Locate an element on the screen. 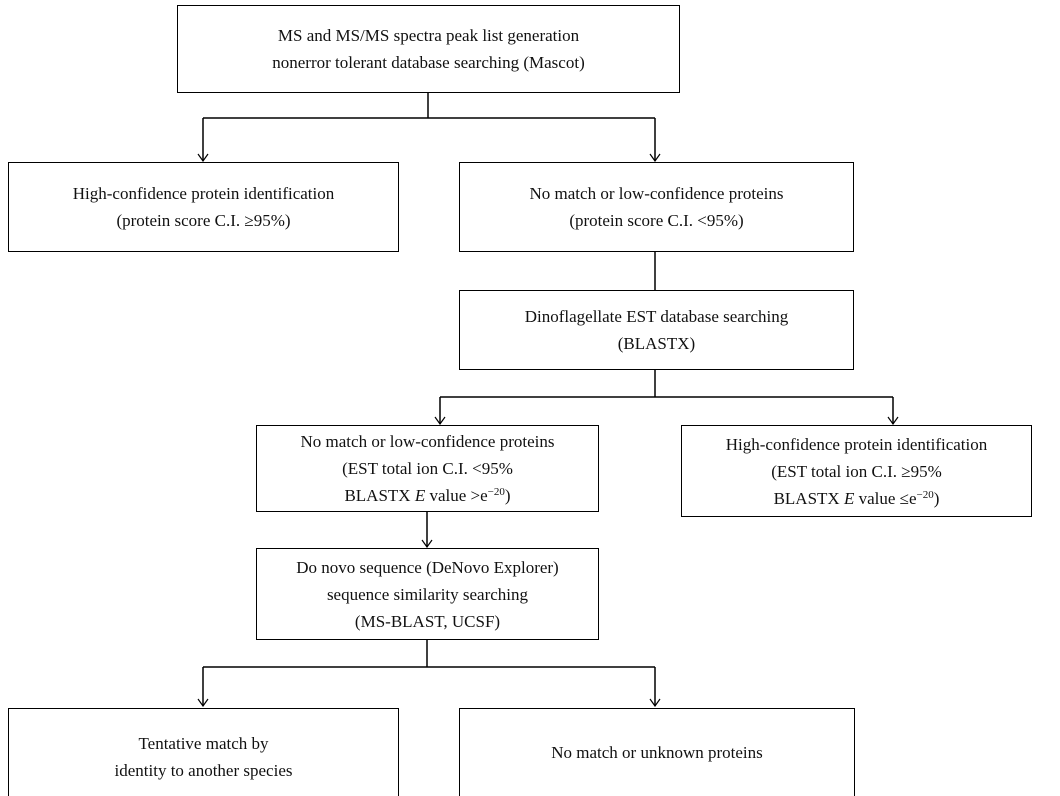 This screenshot has height=796, width=1060. node-text: No match or unknown proteins is located at coordinates (657, 752).